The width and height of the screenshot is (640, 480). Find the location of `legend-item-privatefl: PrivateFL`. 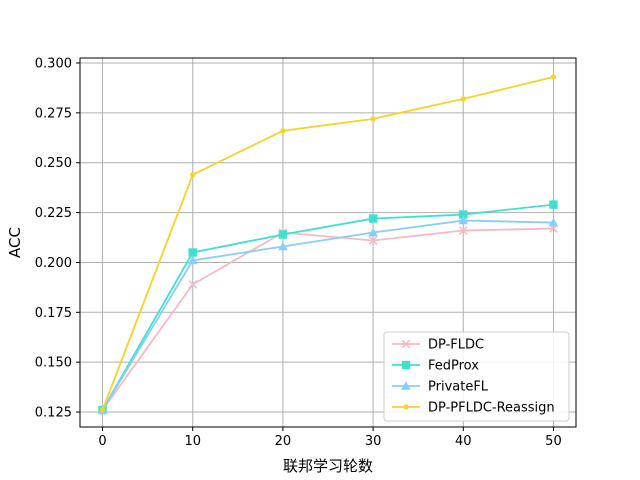

legend-item-privatefl: PrivateFL is located at coordinates (440, 387).